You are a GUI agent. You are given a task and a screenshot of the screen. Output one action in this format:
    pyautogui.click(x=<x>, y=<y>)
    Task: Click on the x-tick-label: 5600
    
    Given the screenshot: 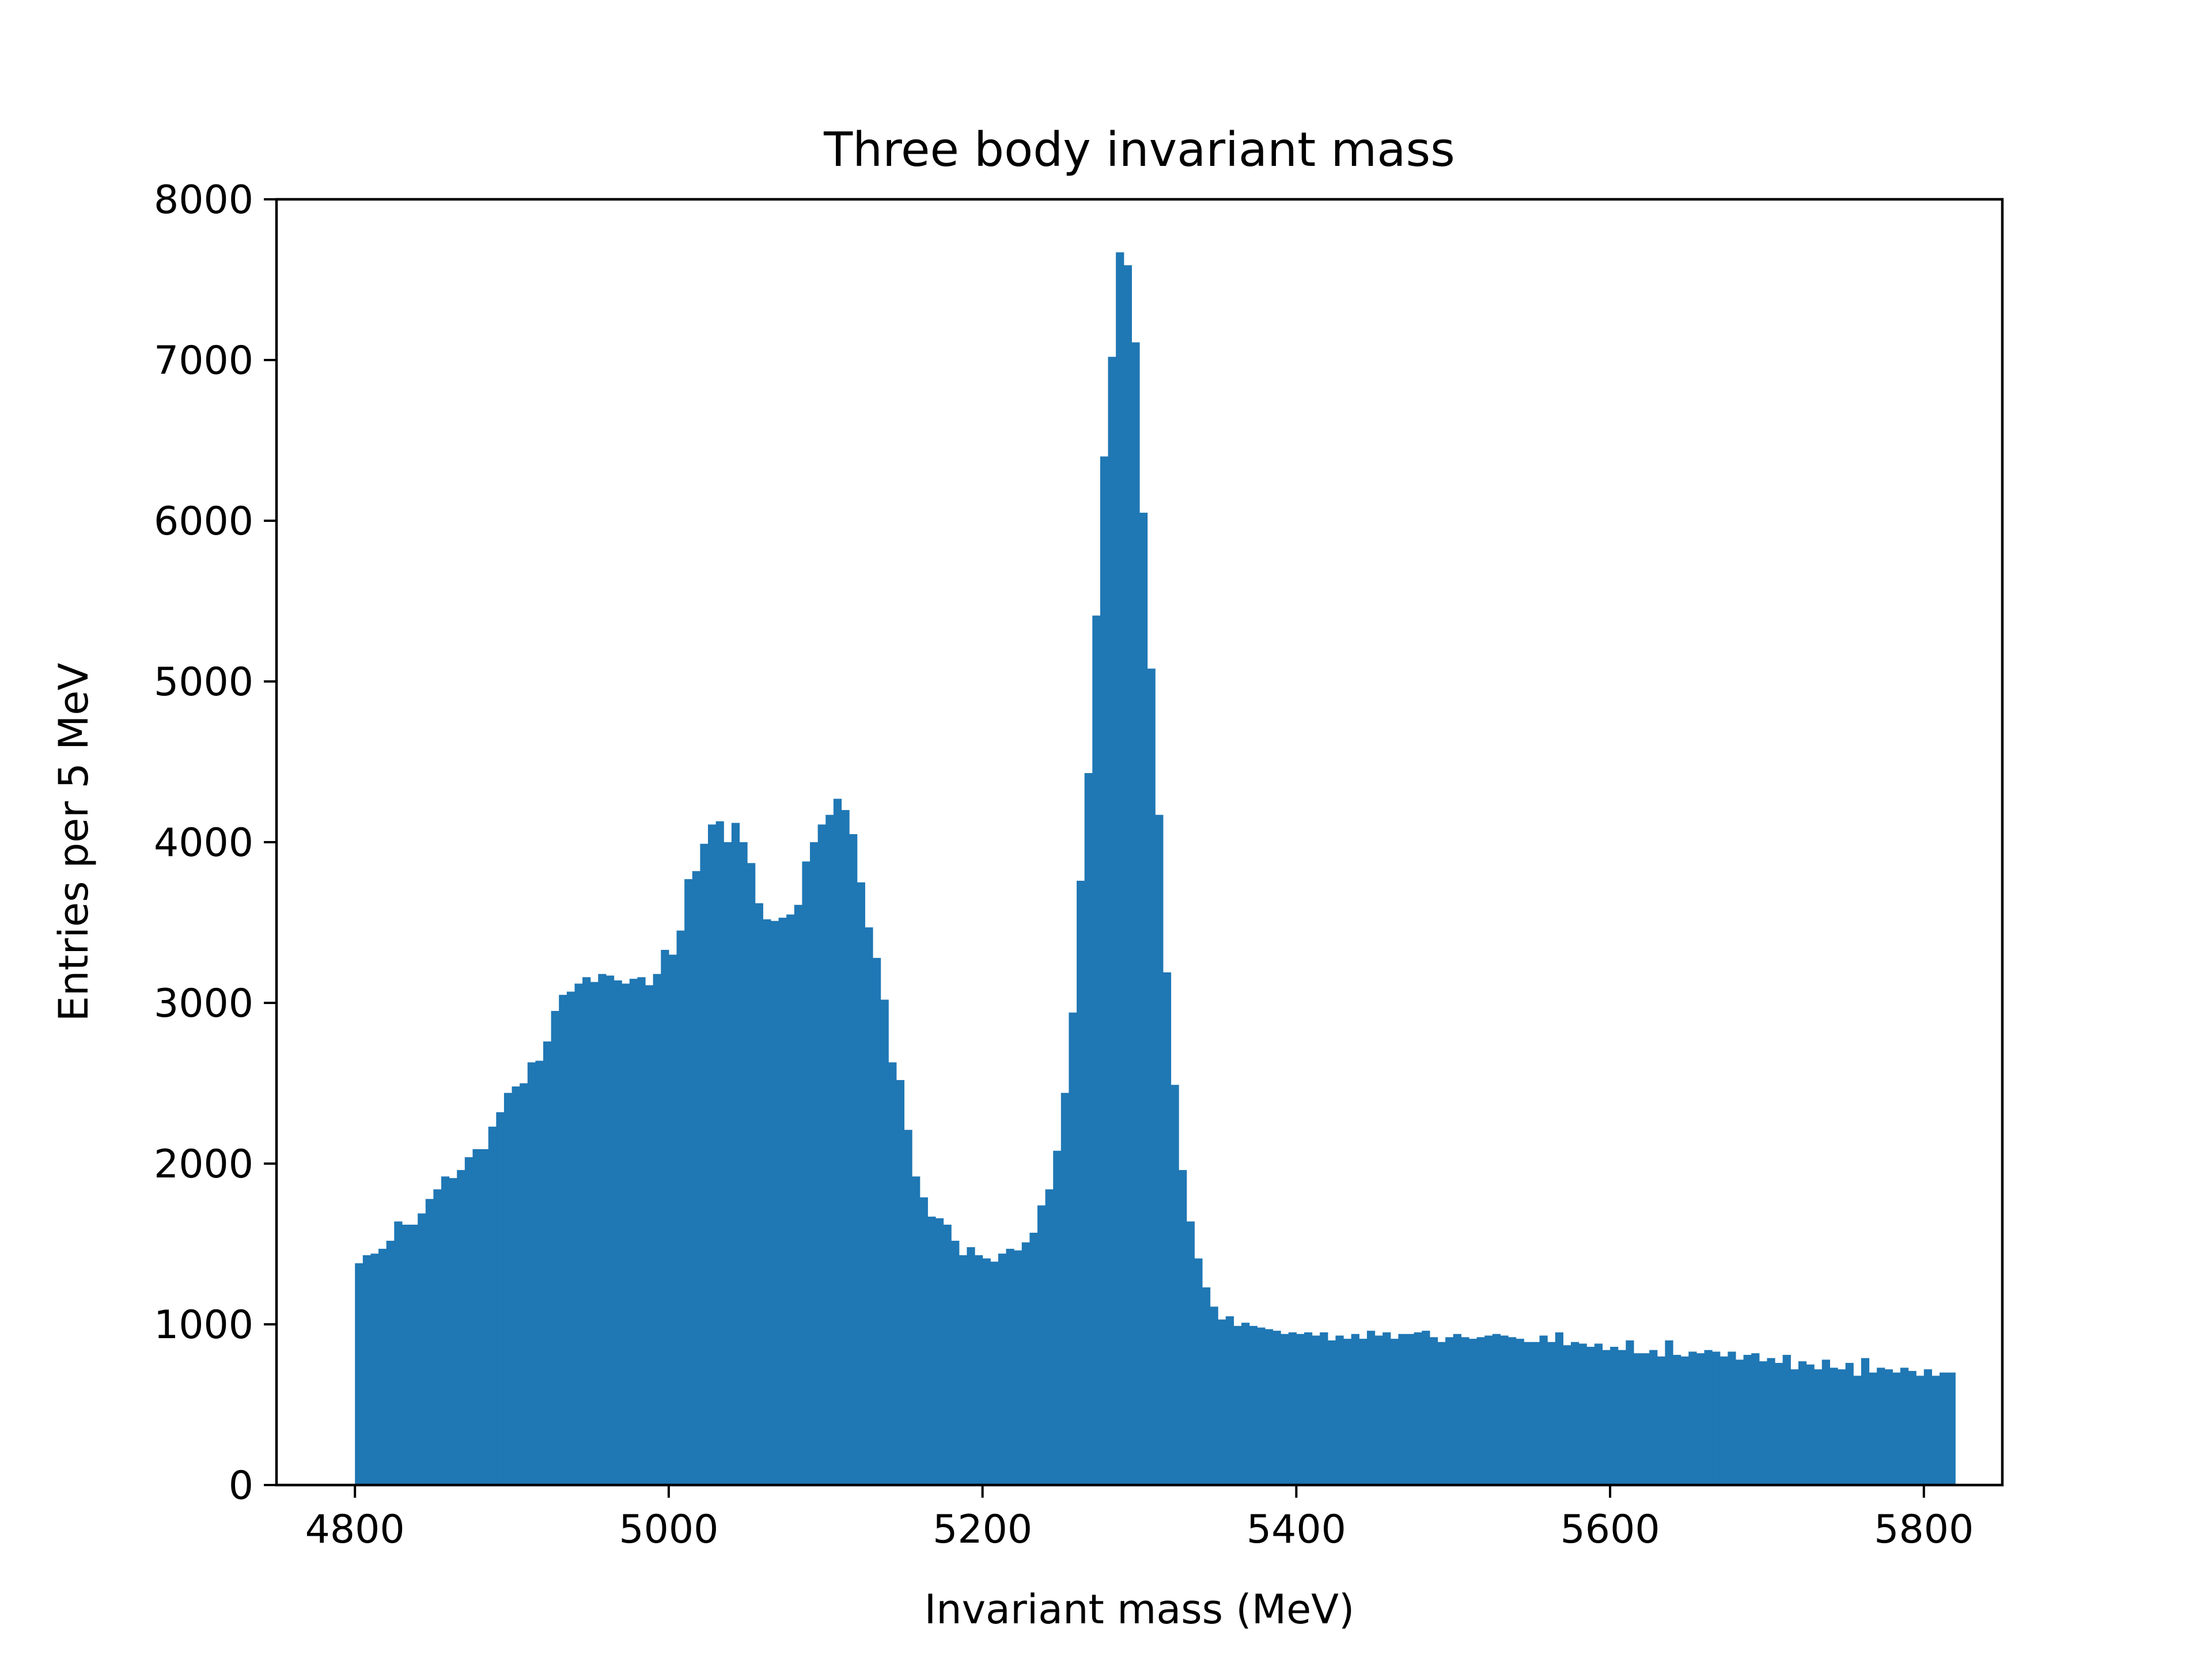 What is the action you would take?
    pyautogui.click(x=1610, y=1529)
    